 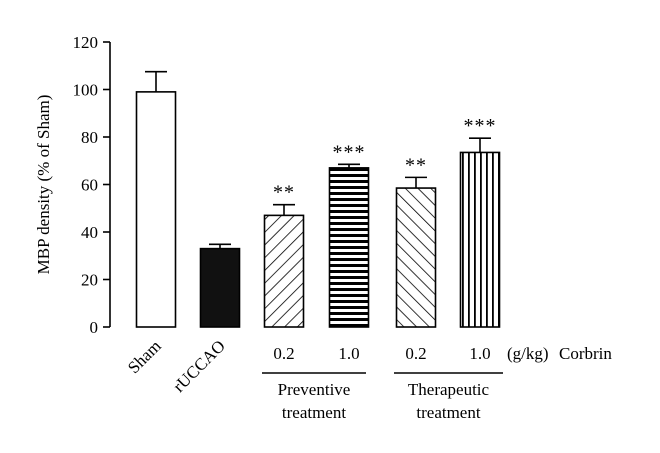 What do you see at coordinates (94, 327) in the screenshot?
I see `y-tick-label: 0` at bounding box center [94, 327].